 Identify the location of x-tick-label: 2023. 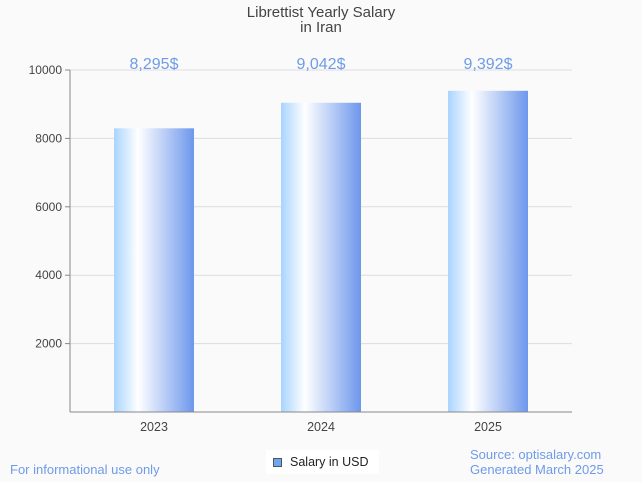
(154, 427).